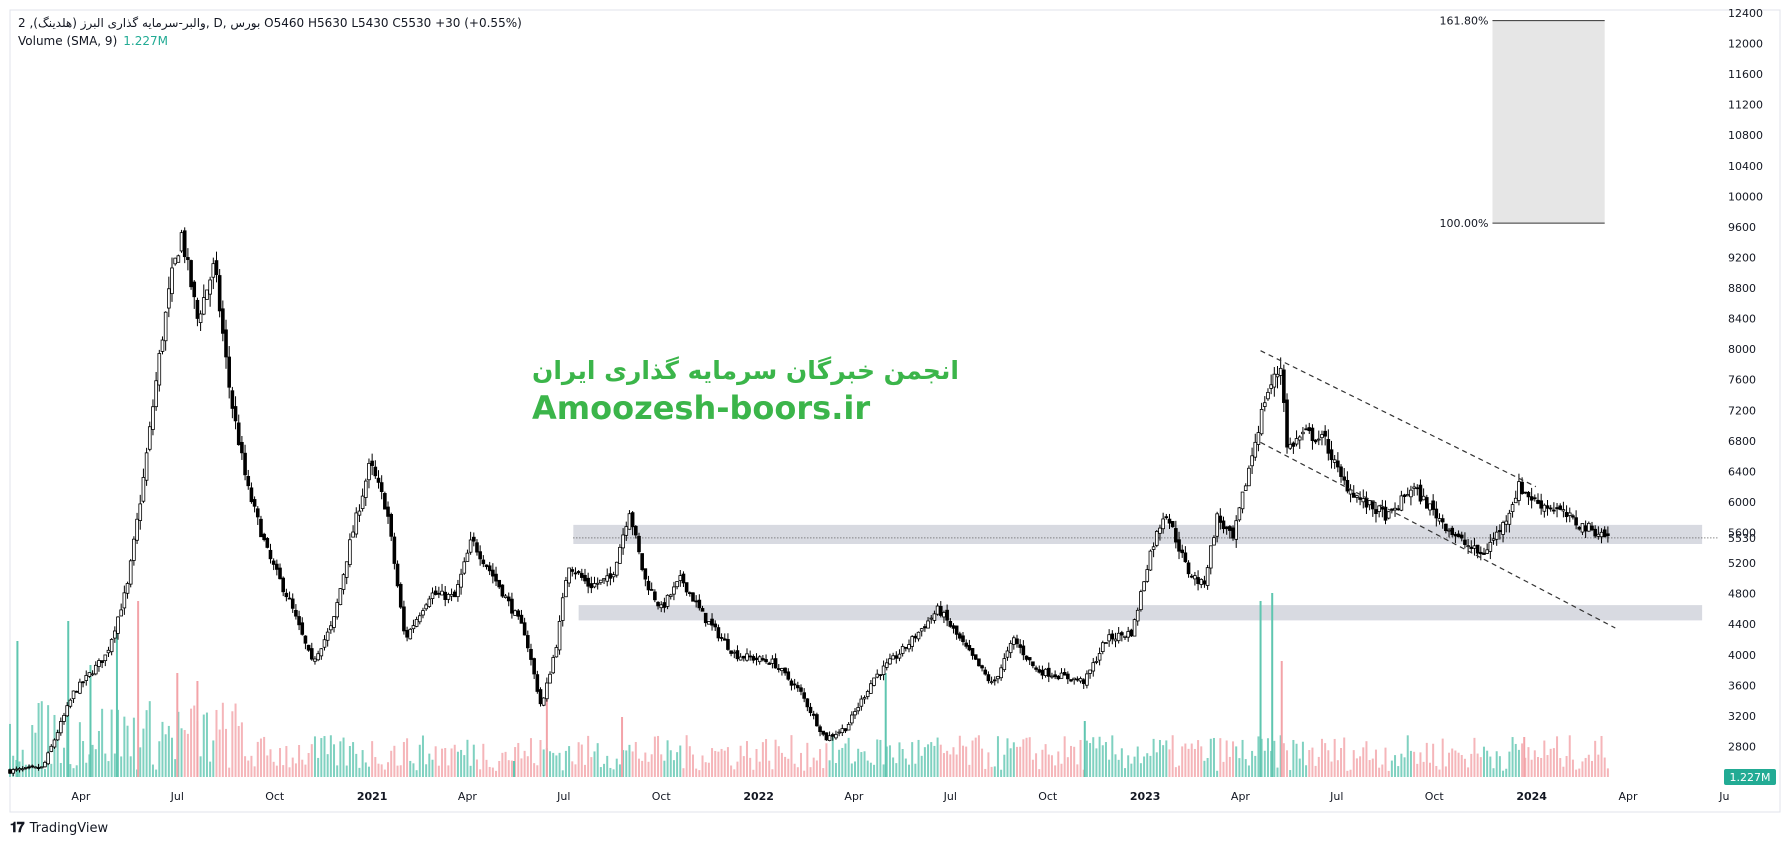 Image resolution: width=1790 pixels, height=851 pixels. What do you see at coordinates (1145, 572) in the screenshot?
I see `zones` at bounding box center [1145, 572].